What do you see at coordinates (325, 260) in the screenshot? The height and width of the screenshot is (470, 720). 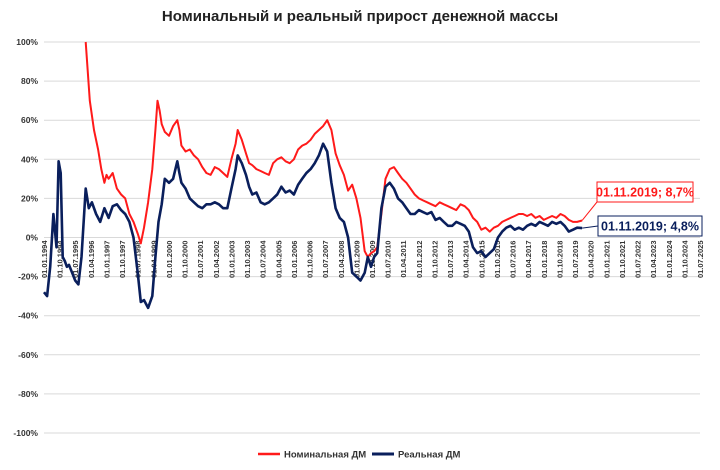 I see `x-tick-label: 01.07.2007` at bounding box center [325, 260].